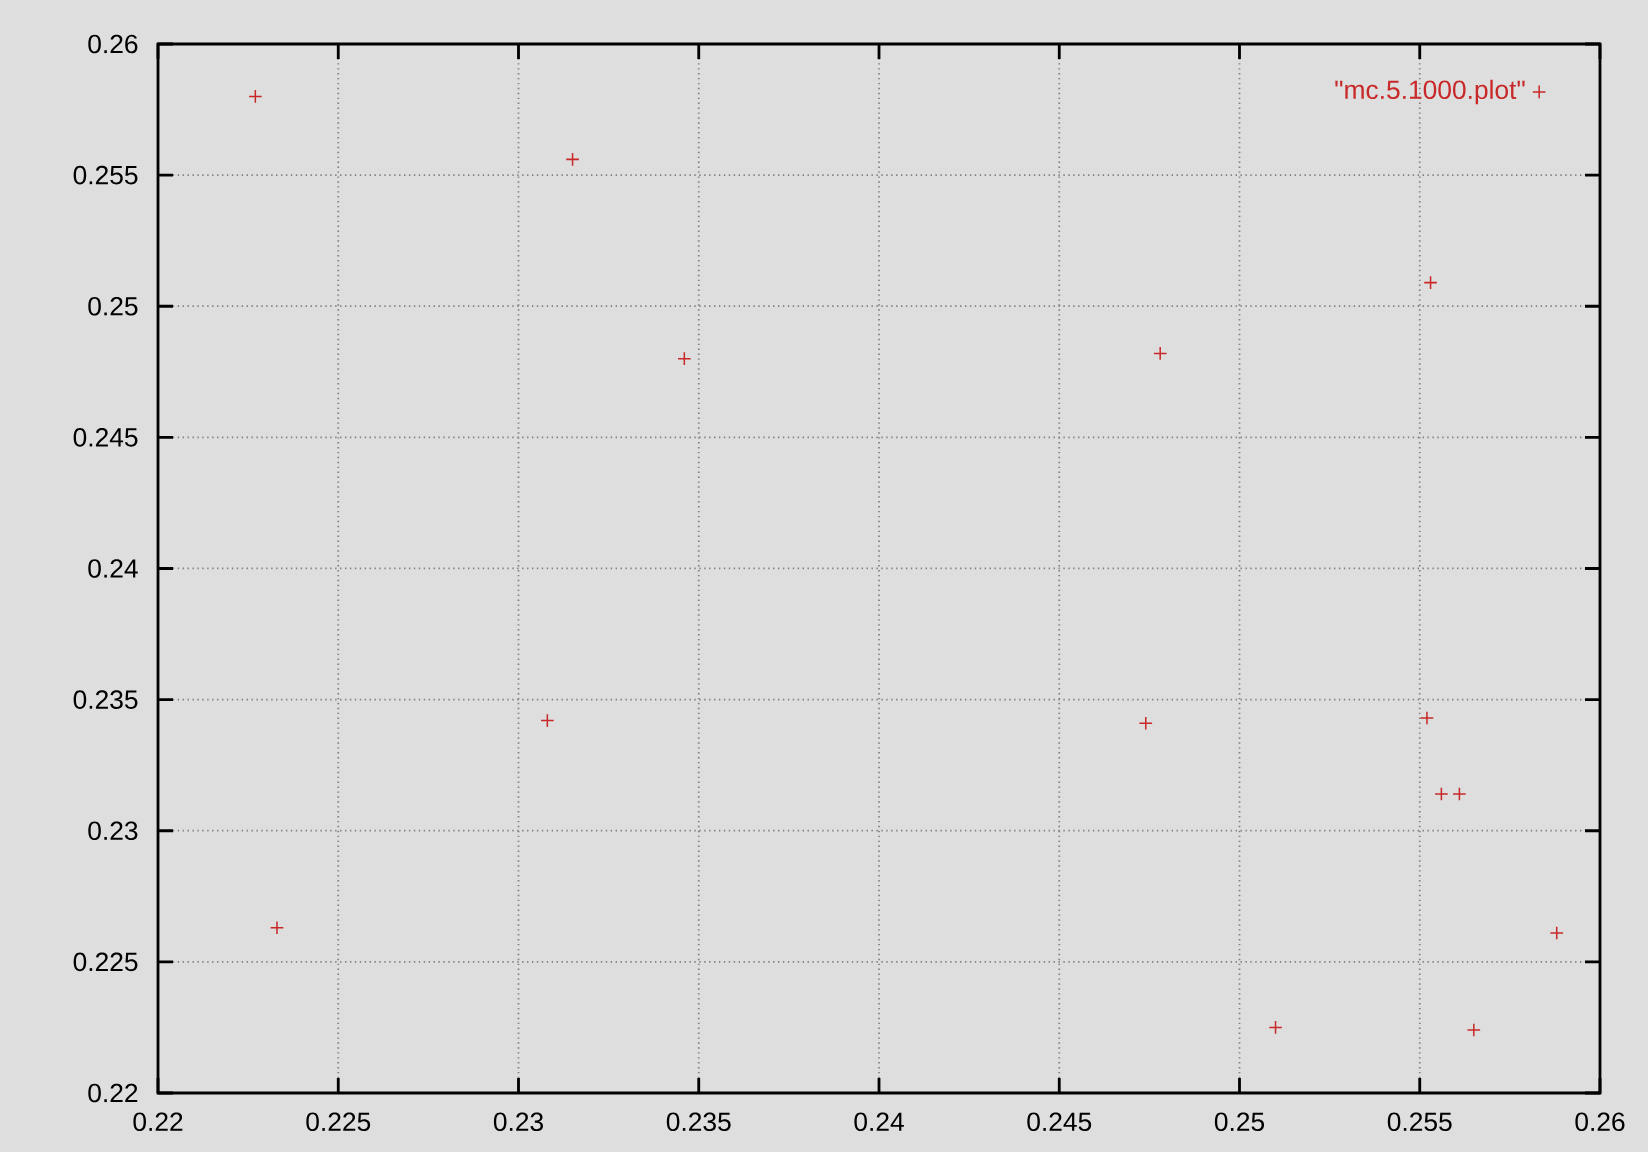  I want to click on y-tick-label: 0.23, so click(113, 831).